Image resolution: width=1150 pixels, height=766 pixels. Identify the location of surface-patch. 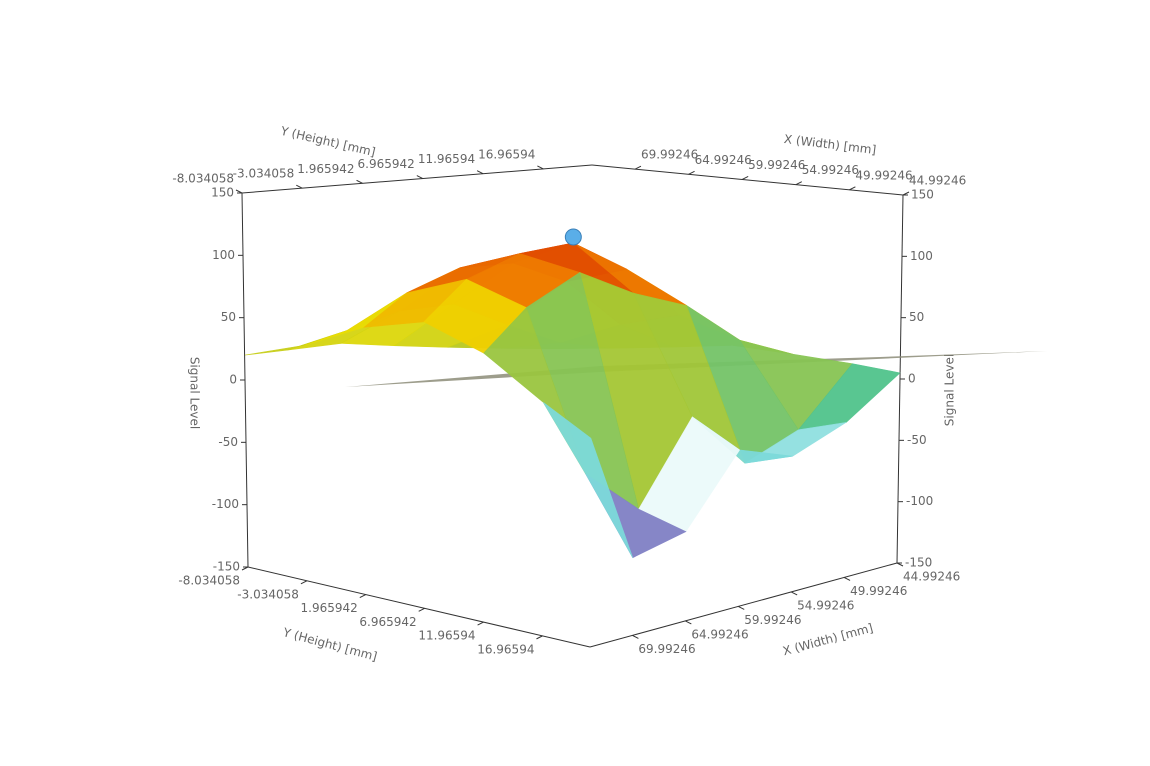
(588, 480).